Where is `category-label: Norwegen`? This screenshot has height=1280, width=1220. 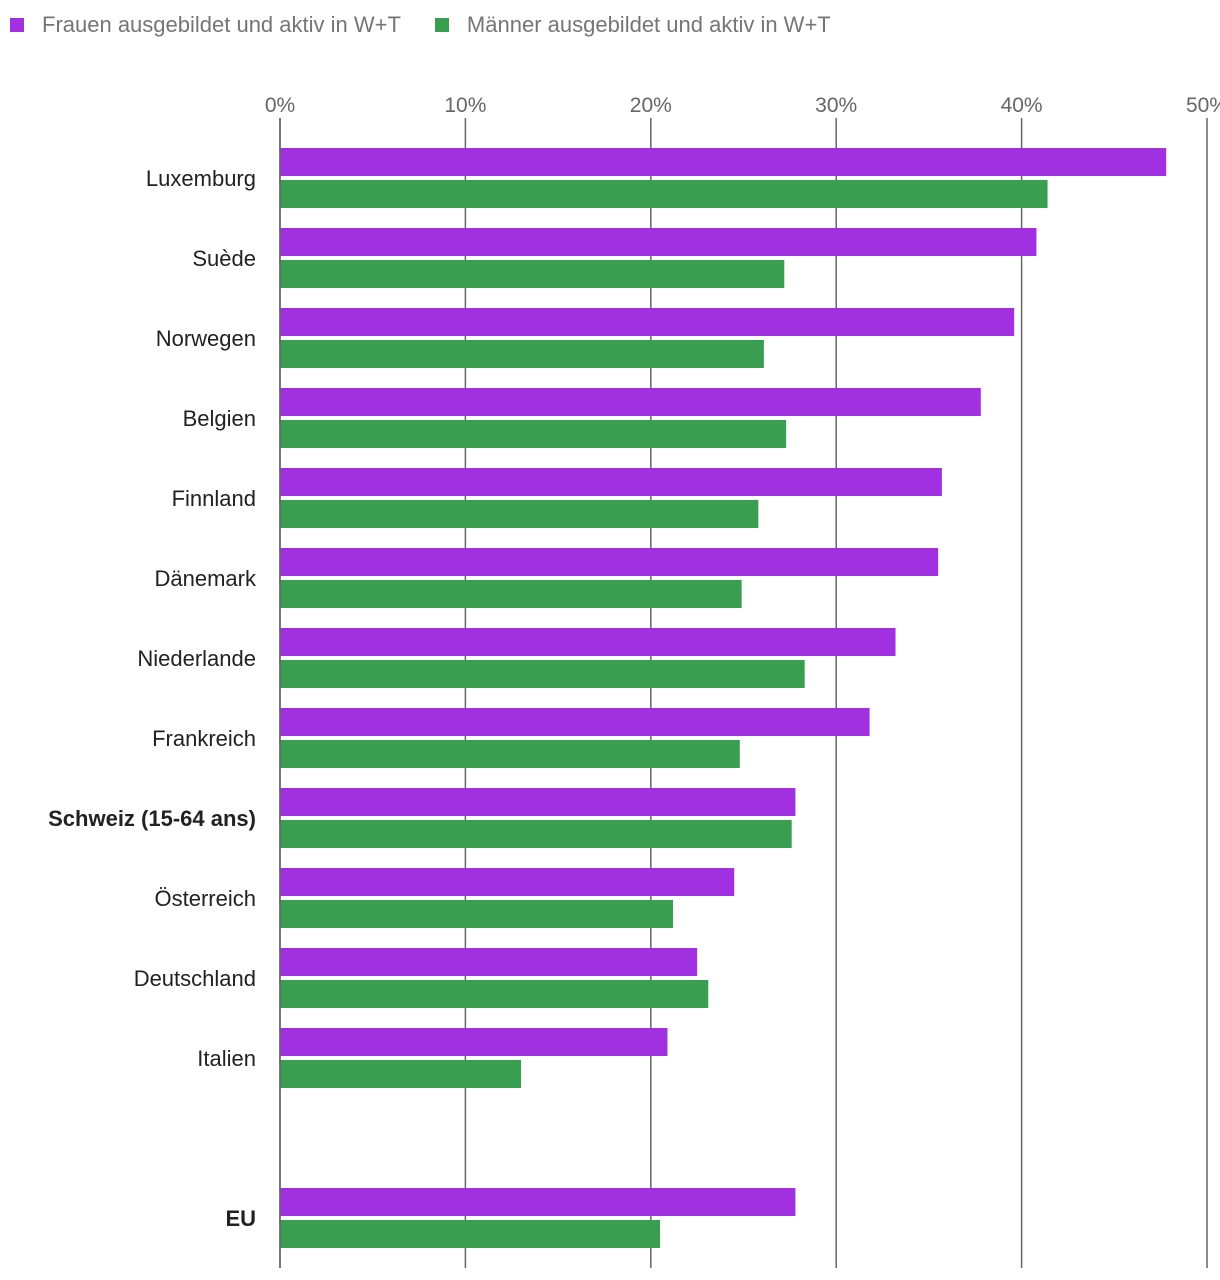 category-label: Norwegen is located at coordinates (206, 338).